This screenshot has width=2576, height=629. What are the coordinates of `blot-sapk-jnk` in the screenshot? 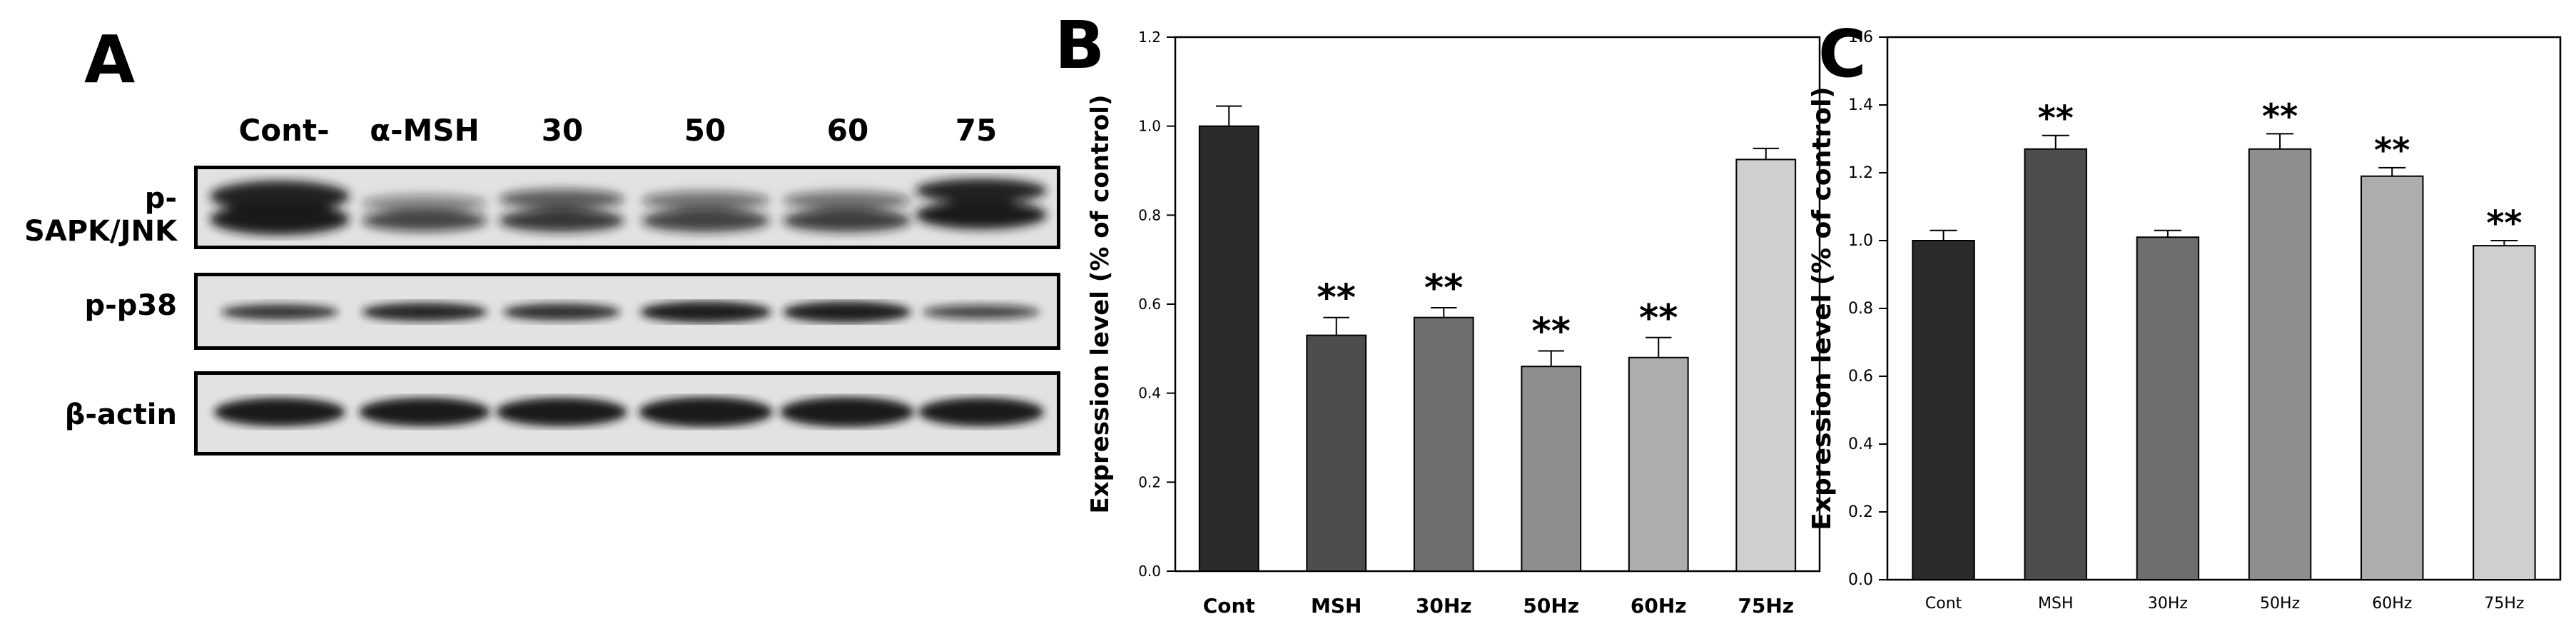 It's located at (627, 207).